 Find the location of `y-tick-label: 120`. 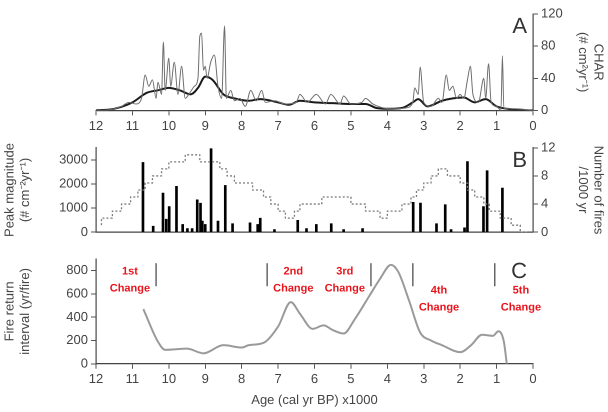

y-tick-label: 120 is located at coordinates (552, 13).